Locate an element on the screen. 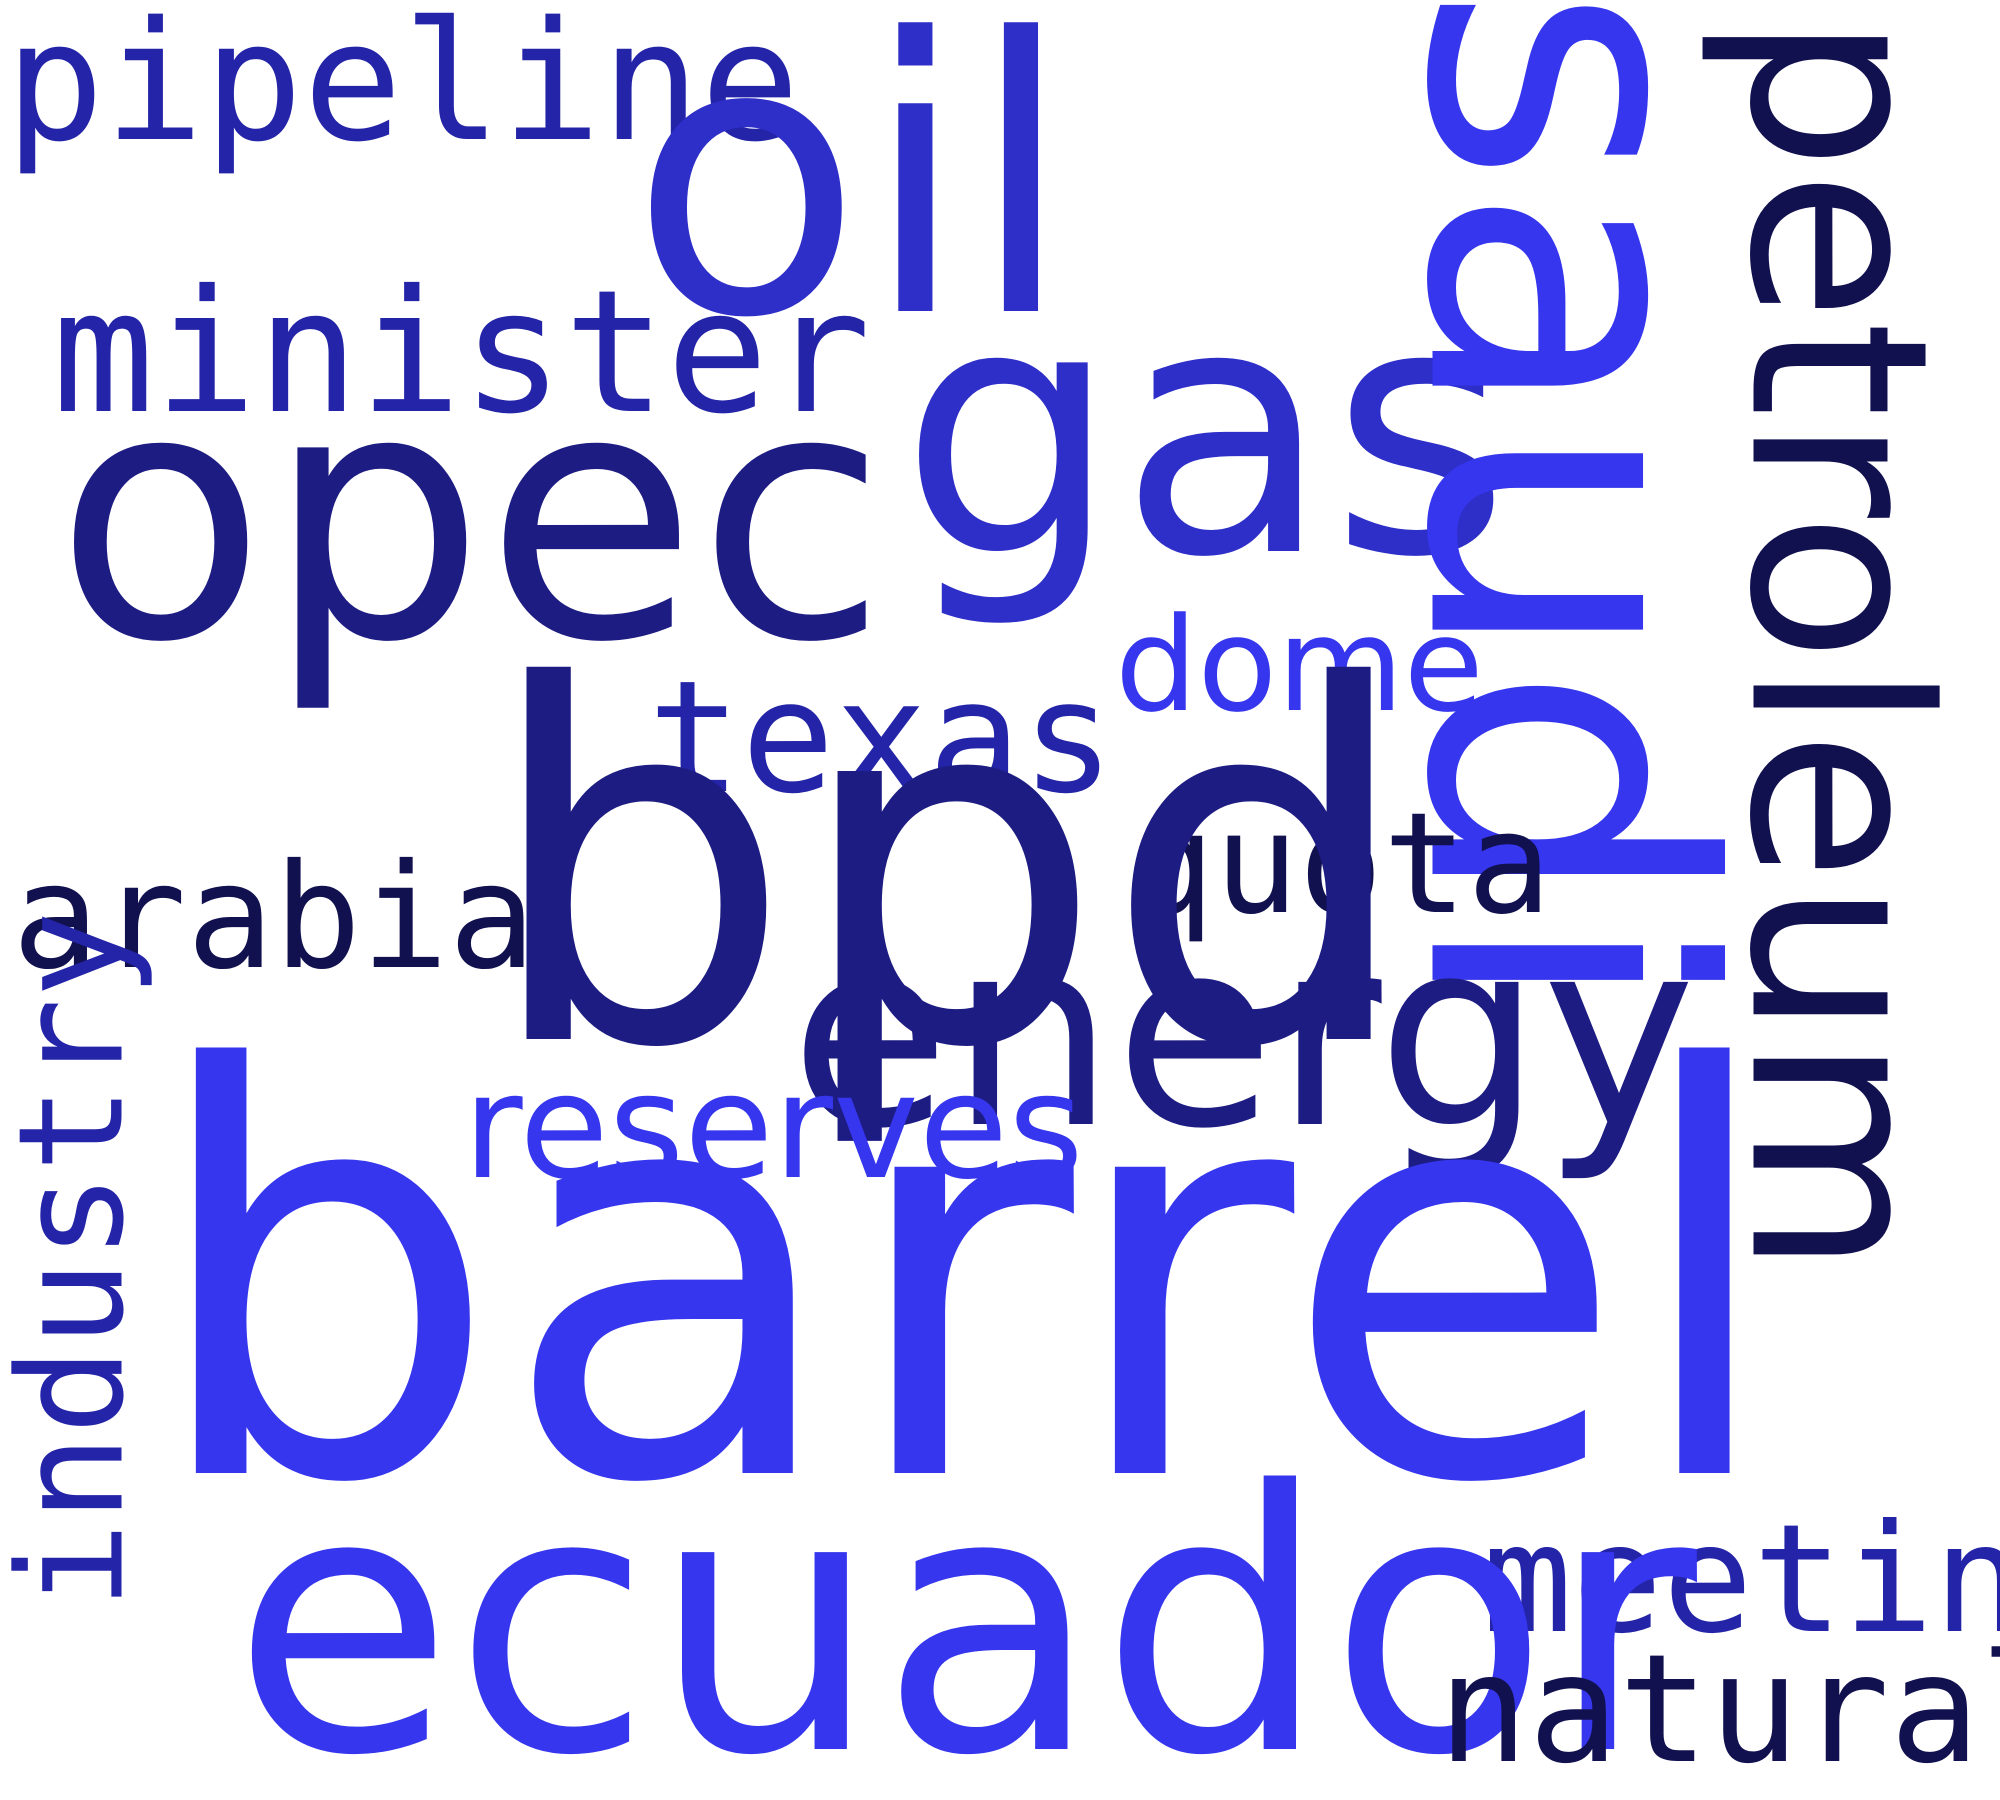 This screenshot has height=1800, width=2000. word-arabia: arabia is located at coordinates (274, 917).